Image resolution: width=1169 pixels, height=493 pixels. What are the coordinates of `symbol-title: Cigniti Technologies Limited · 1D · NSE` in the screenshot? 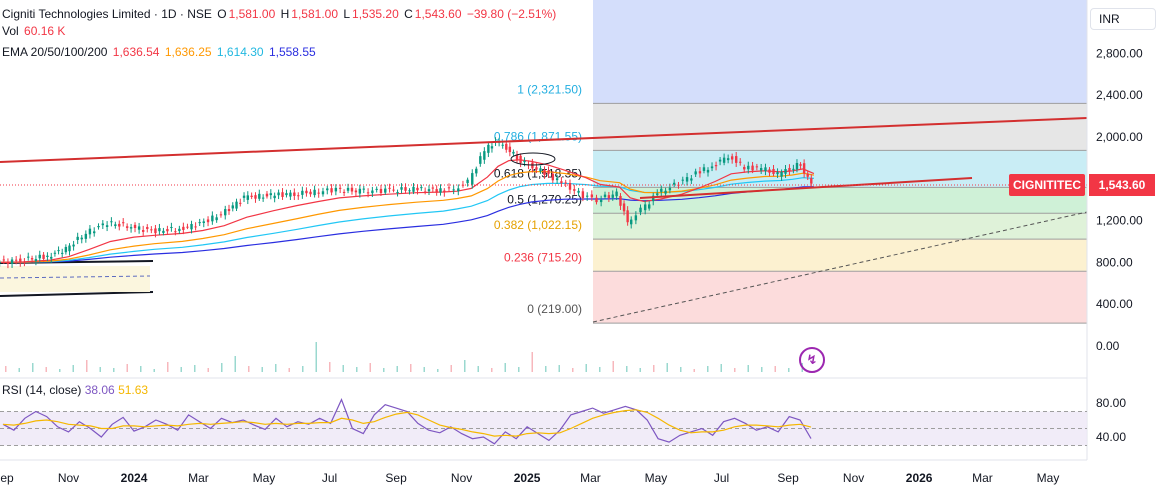 It's located at (107, 14).